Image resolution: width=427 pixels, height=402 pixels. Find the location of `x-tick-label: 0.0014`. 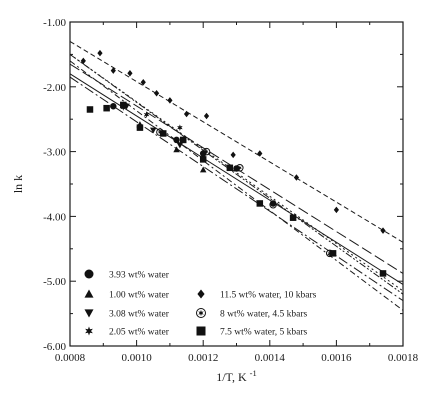

x-tick-label: 0.0014 is located at coordinates (270, 358).